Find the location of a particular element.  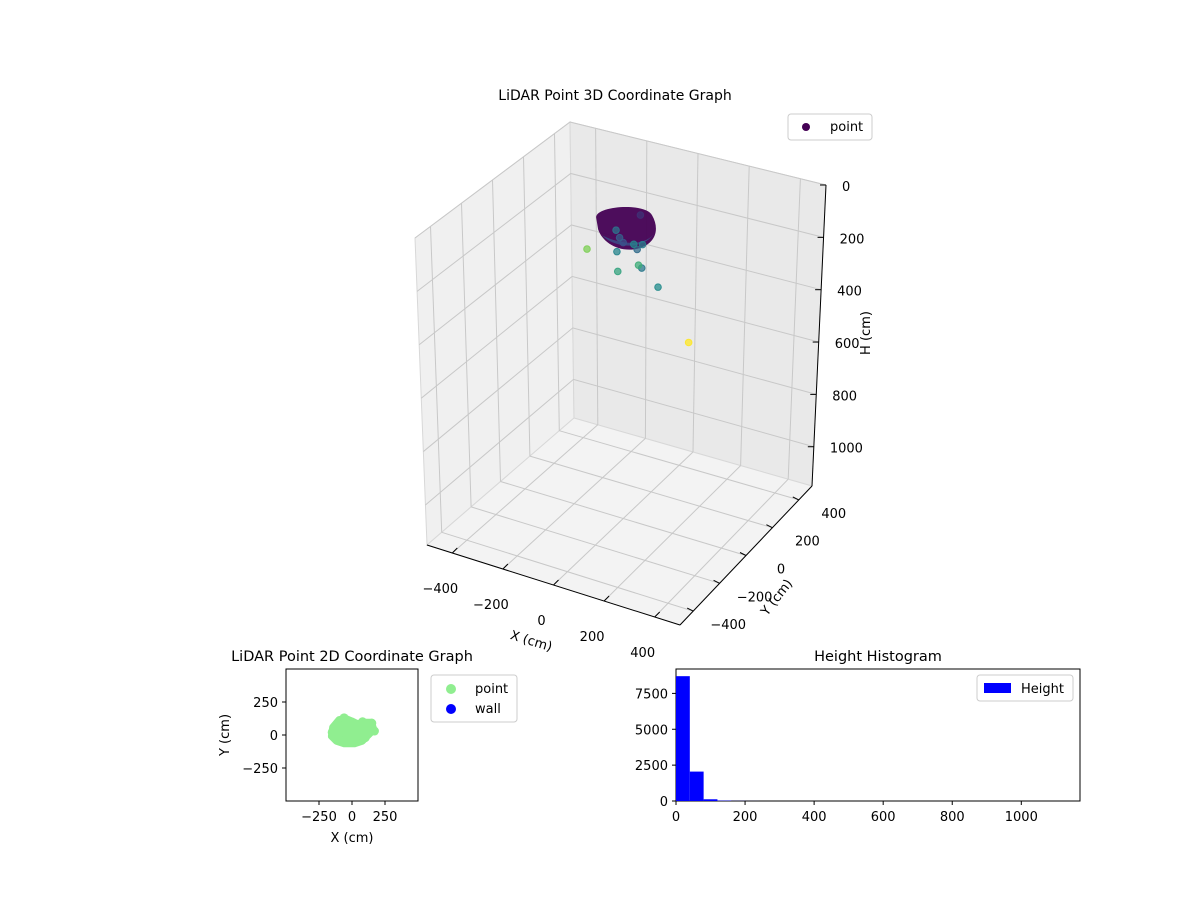

x-tick-label-hist: 600 is located at coordinates (883, 817).